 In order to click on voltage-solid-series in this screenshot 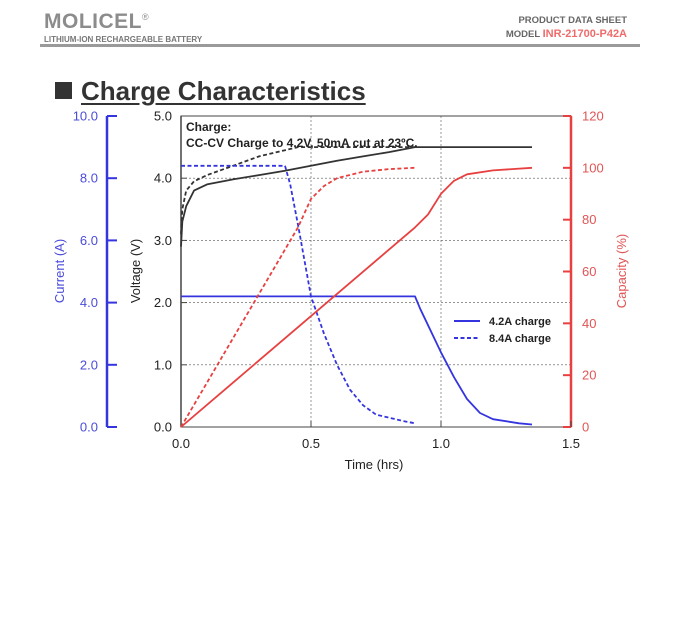, I will do `click(356, 196)`.